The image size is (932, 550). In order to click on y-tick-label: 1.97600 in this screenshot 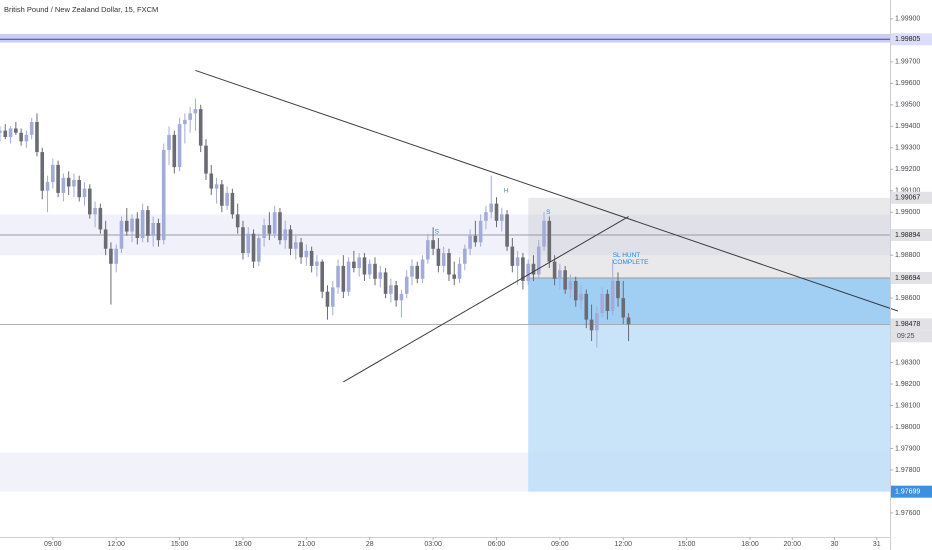, I will do `click(907, 513)`.